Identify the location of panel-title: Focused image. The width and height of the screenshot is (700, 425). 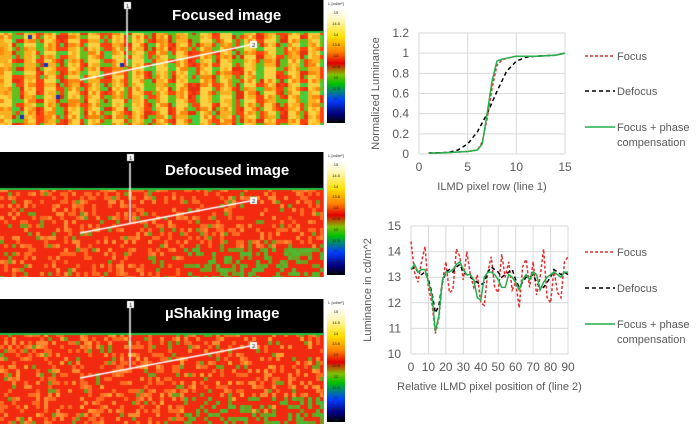
(227, 15).